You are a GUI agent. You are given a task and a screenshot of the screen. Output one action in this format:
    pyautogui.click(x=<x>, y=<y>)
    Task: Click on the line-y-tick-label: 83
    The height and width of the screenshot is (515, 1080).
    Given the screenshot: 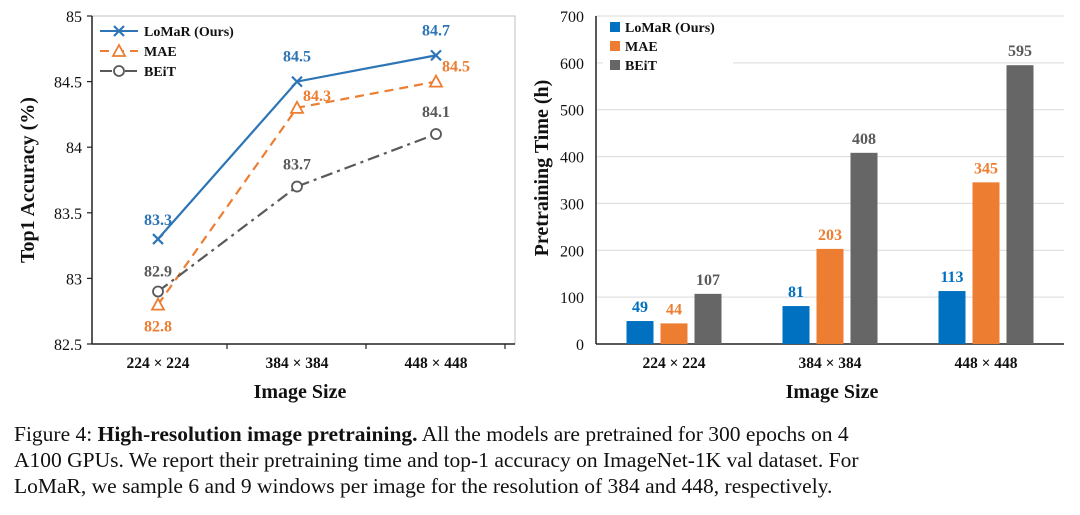 What is the action you would take?
    pyautogui.click(x=74, y=279)
    